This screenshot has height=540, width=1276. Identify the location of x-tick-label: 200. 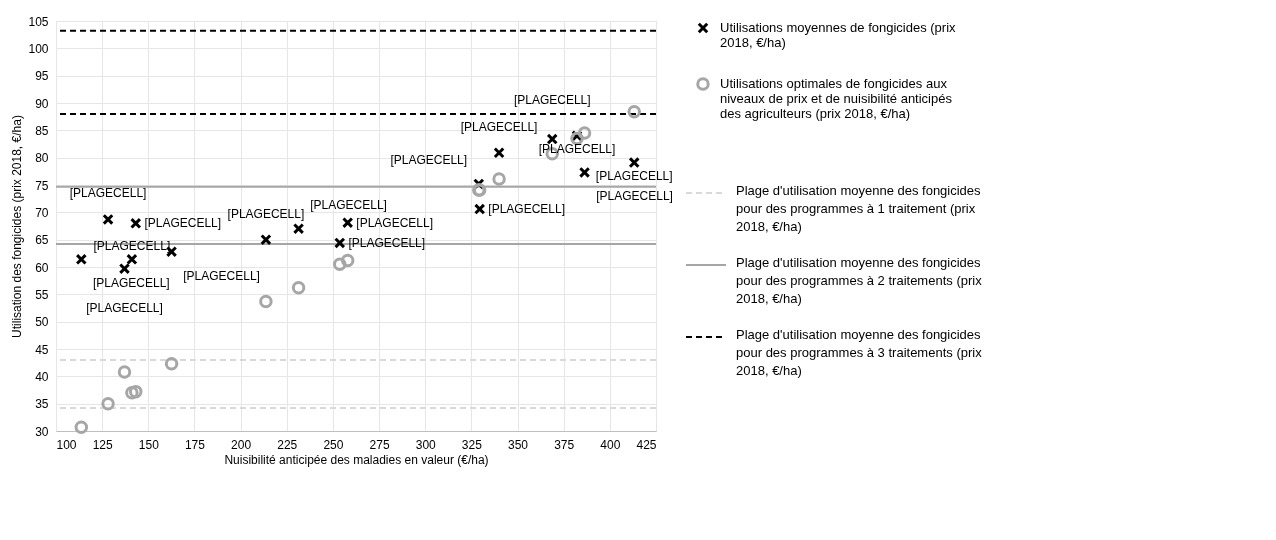
(241, 444).